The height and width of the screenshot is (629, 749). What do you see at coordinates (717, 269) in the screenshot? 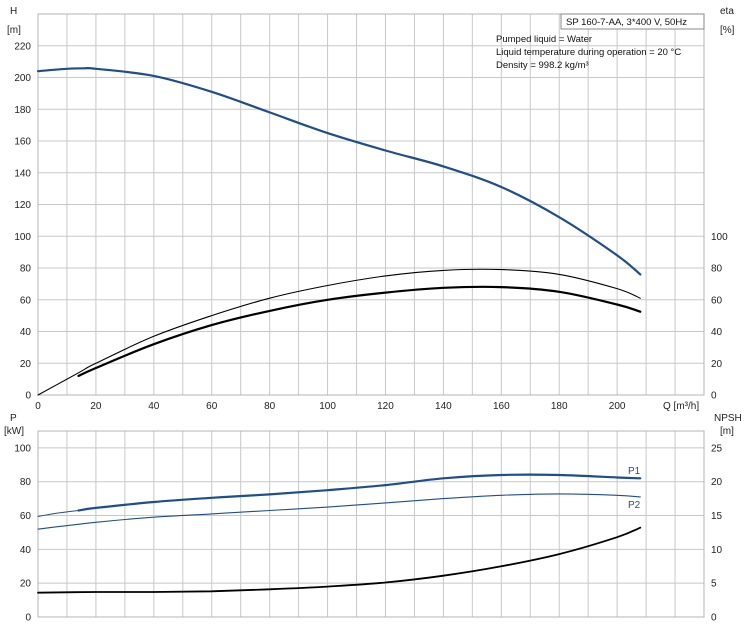
I see `head-y2-tick-label: 80` at bounding box center [717, 269].